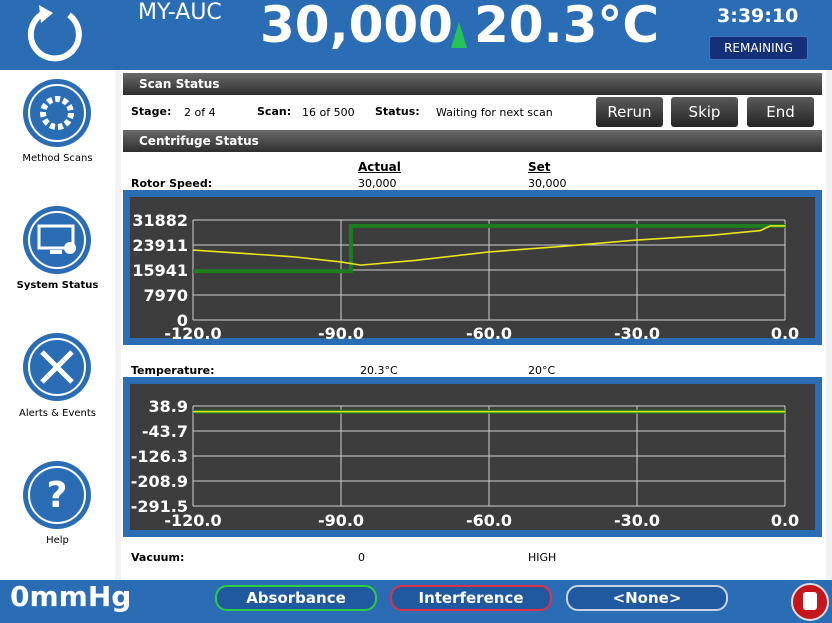 The height and width of the screenshot is (623, 832). What do you see at coordinates (397, 111) in the screenshot?
I see `status-label: Status:` at bounding box center [397, 111].